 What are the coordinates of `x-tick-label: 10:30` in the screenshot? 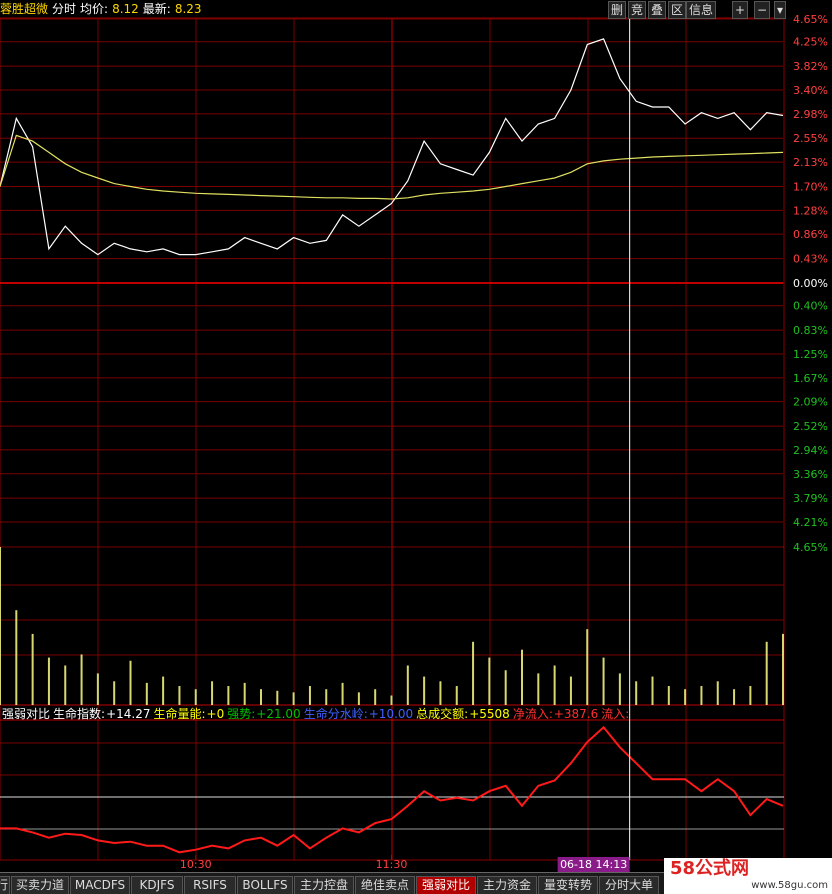 It's located at (196, 864).